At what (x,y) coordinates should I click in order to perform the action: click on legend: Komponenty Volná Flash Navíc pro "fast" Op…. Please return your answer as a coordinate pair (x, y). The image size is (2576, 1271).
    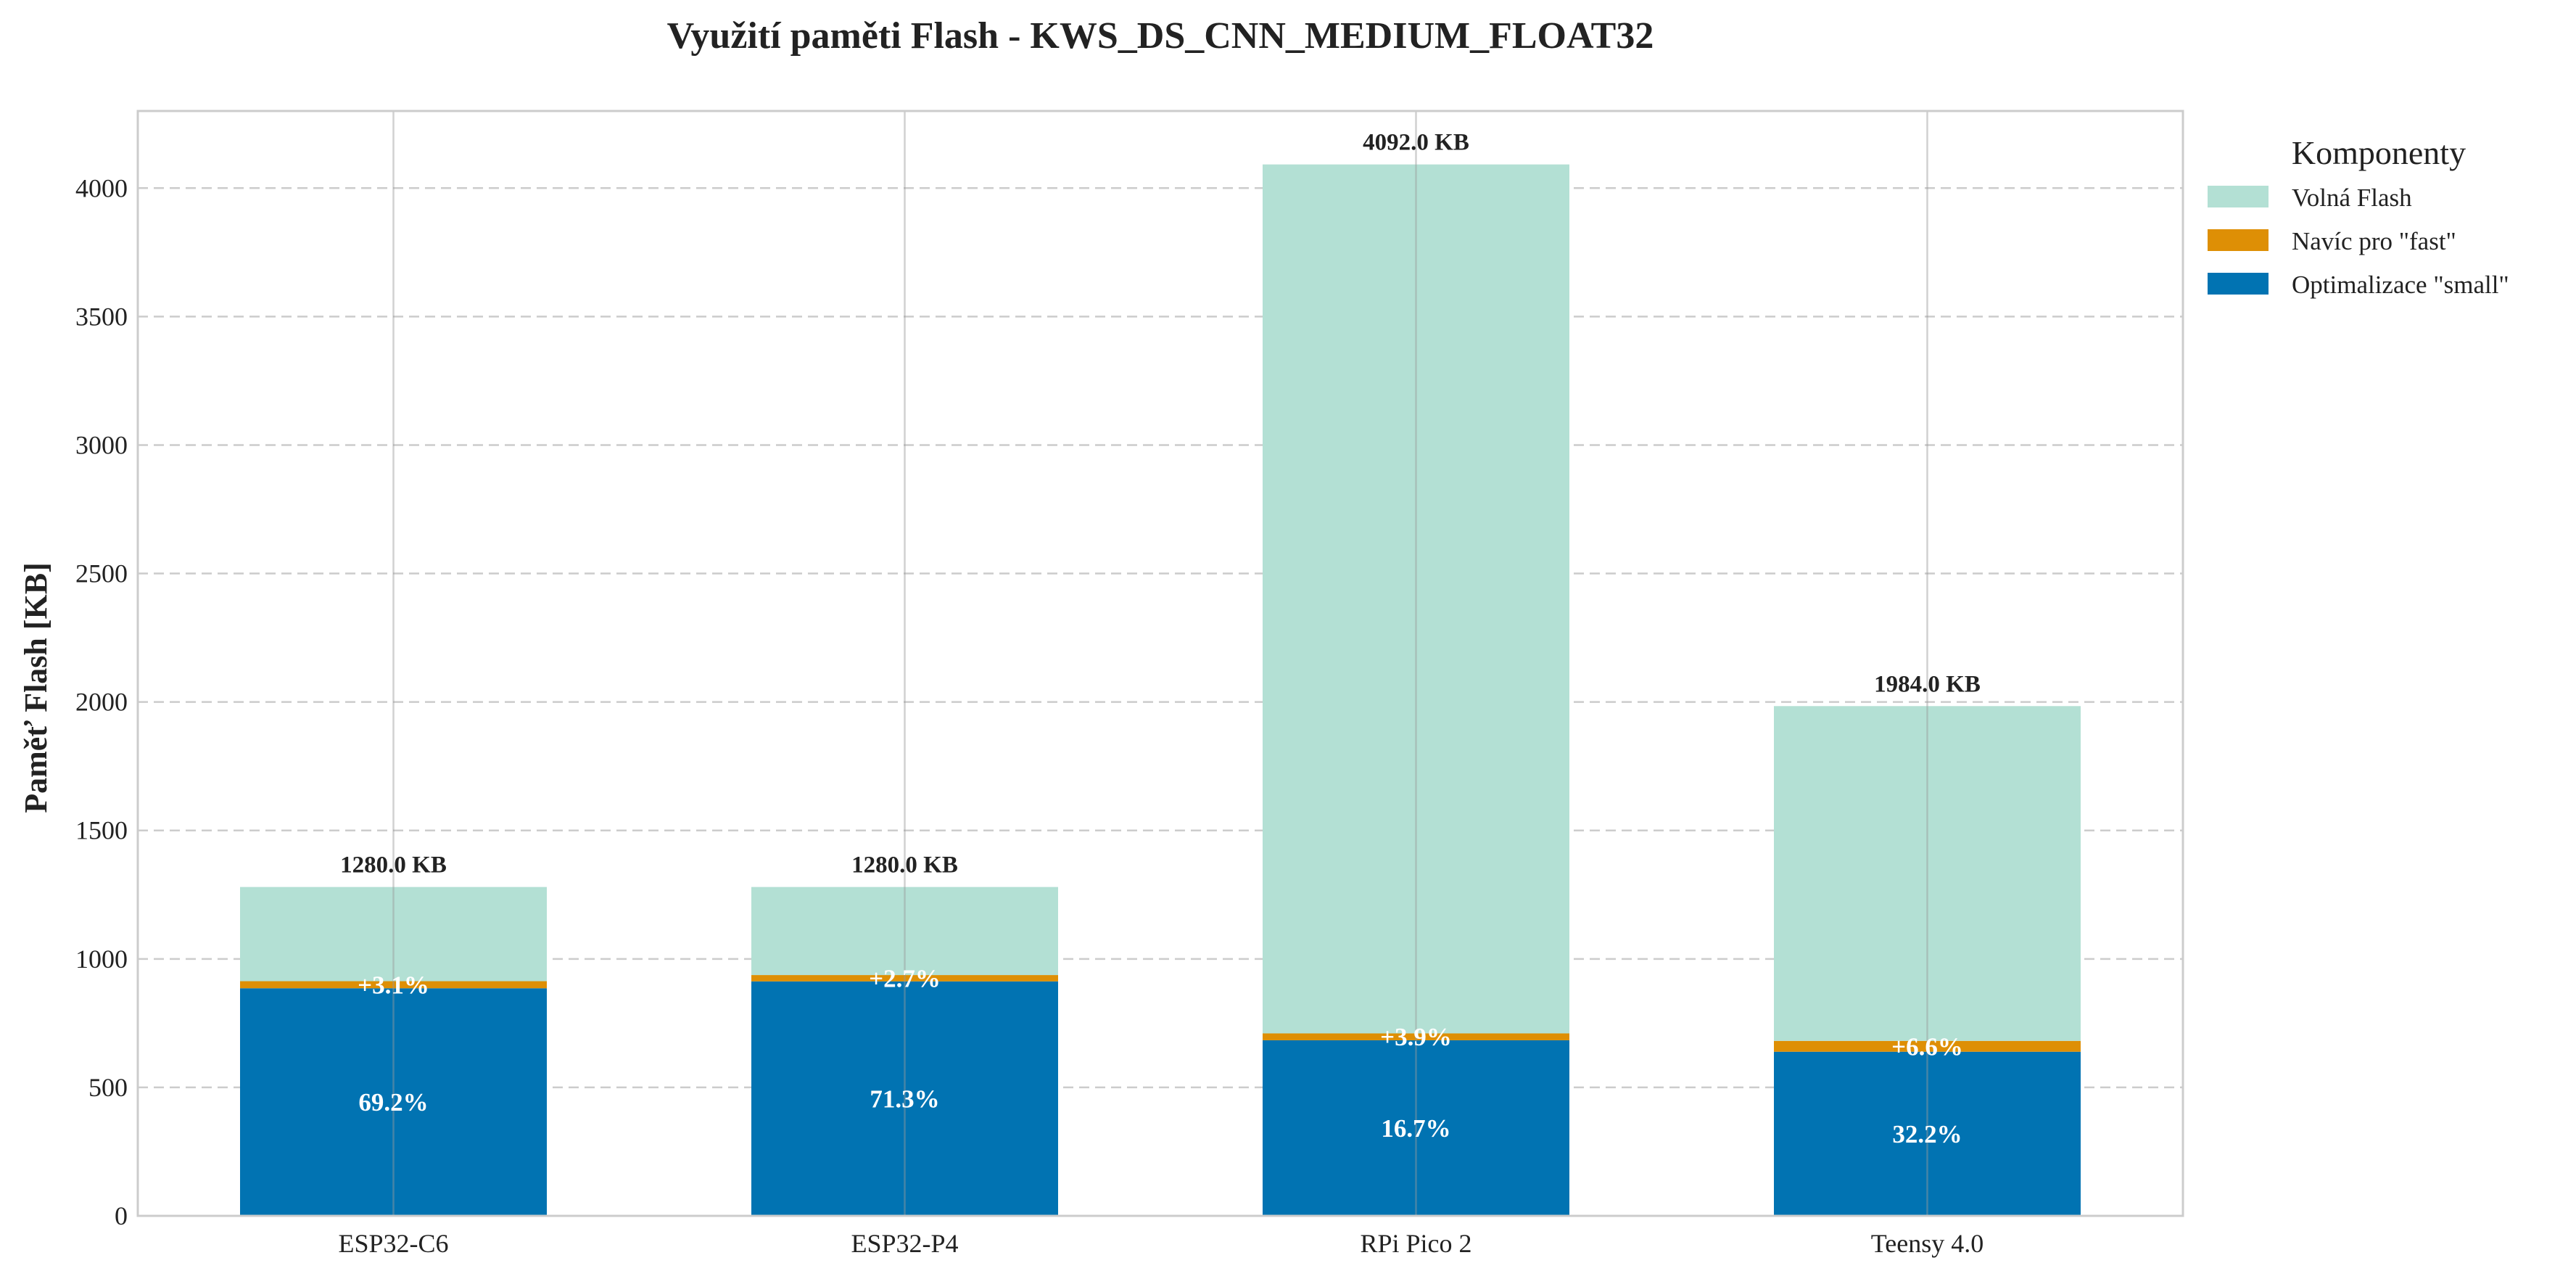
    Looking at the image, I should click on (2358, 216).